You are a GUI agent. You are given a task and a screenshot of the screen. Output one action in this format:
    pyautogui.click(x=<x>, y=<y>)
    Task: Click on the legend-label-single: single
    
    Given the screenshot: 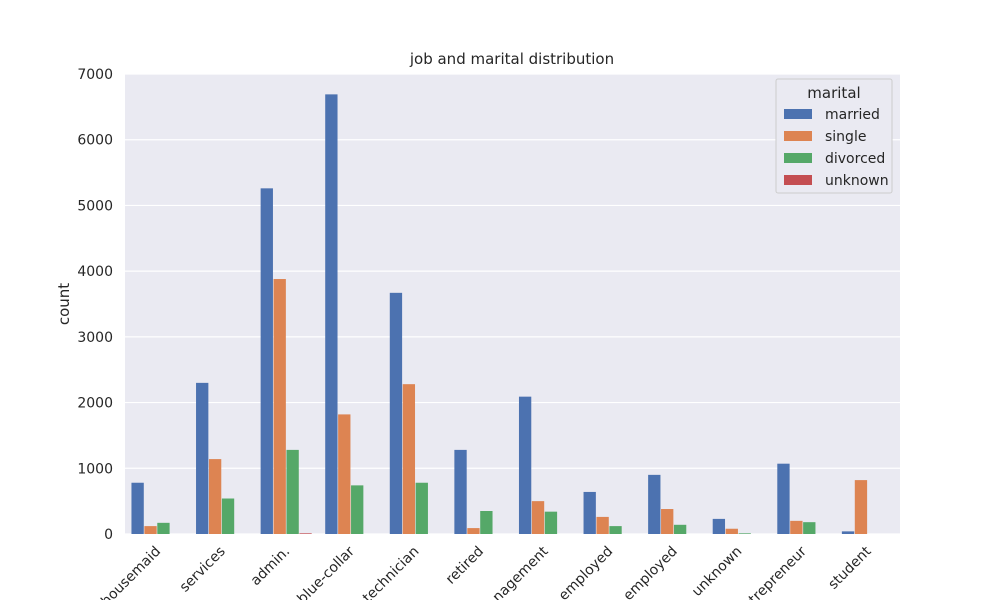 What is the action you would take?
    pyautogui.click(x=845, y=137)
    